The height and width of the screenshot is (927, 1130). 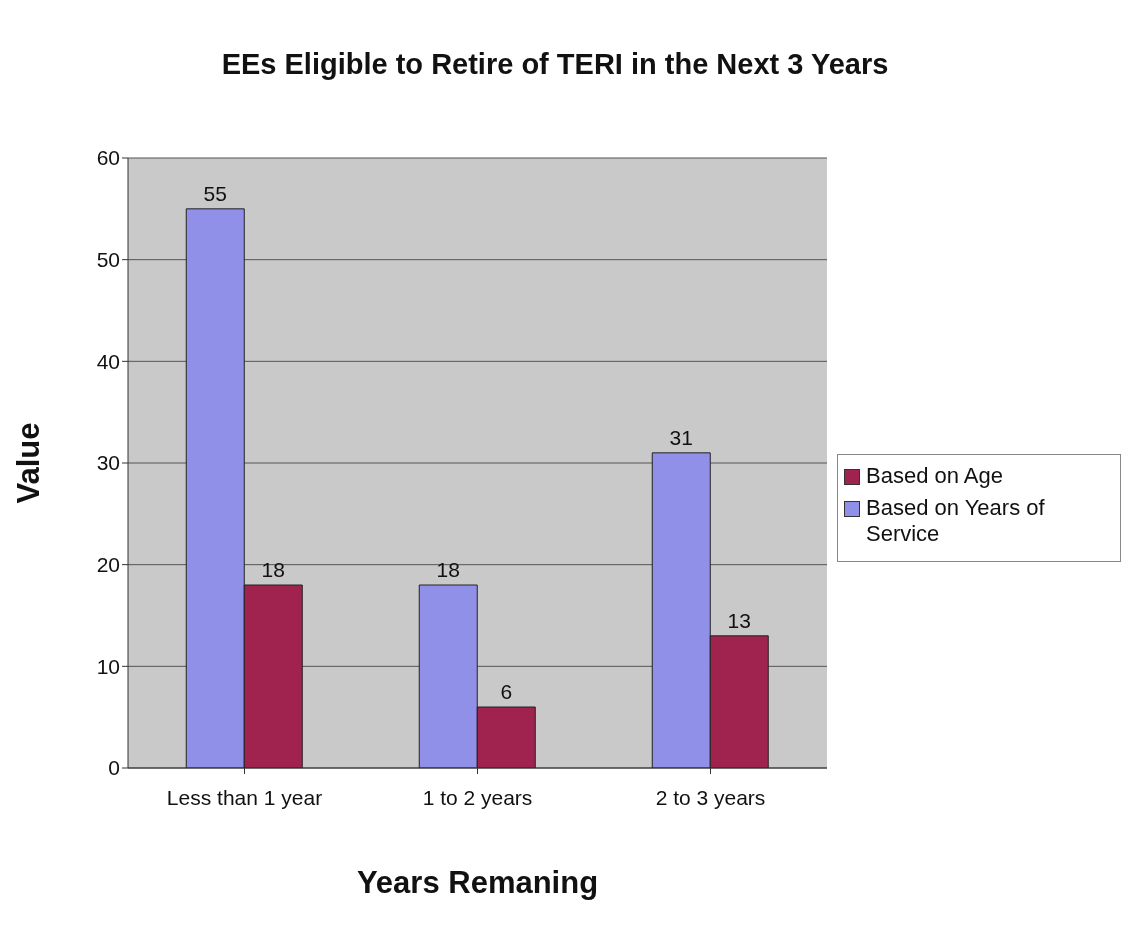 I want to click on chart-title: EEs Eligible to Retire of TERI in the Next 3 Years, so click(x=555, y=64).